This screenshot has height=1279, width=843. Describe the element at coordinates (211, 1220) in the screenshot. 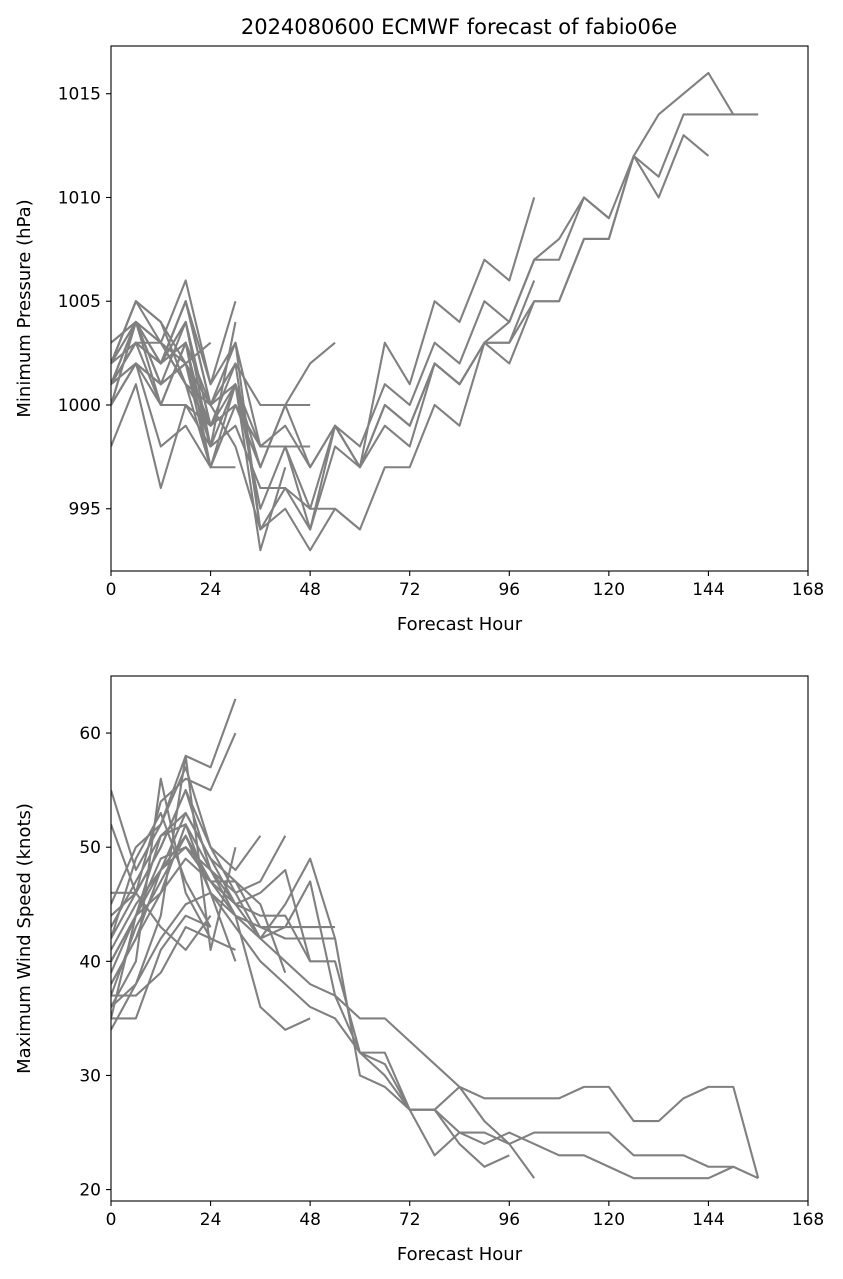

I see `wind-x-tick-label: 24` at that location.